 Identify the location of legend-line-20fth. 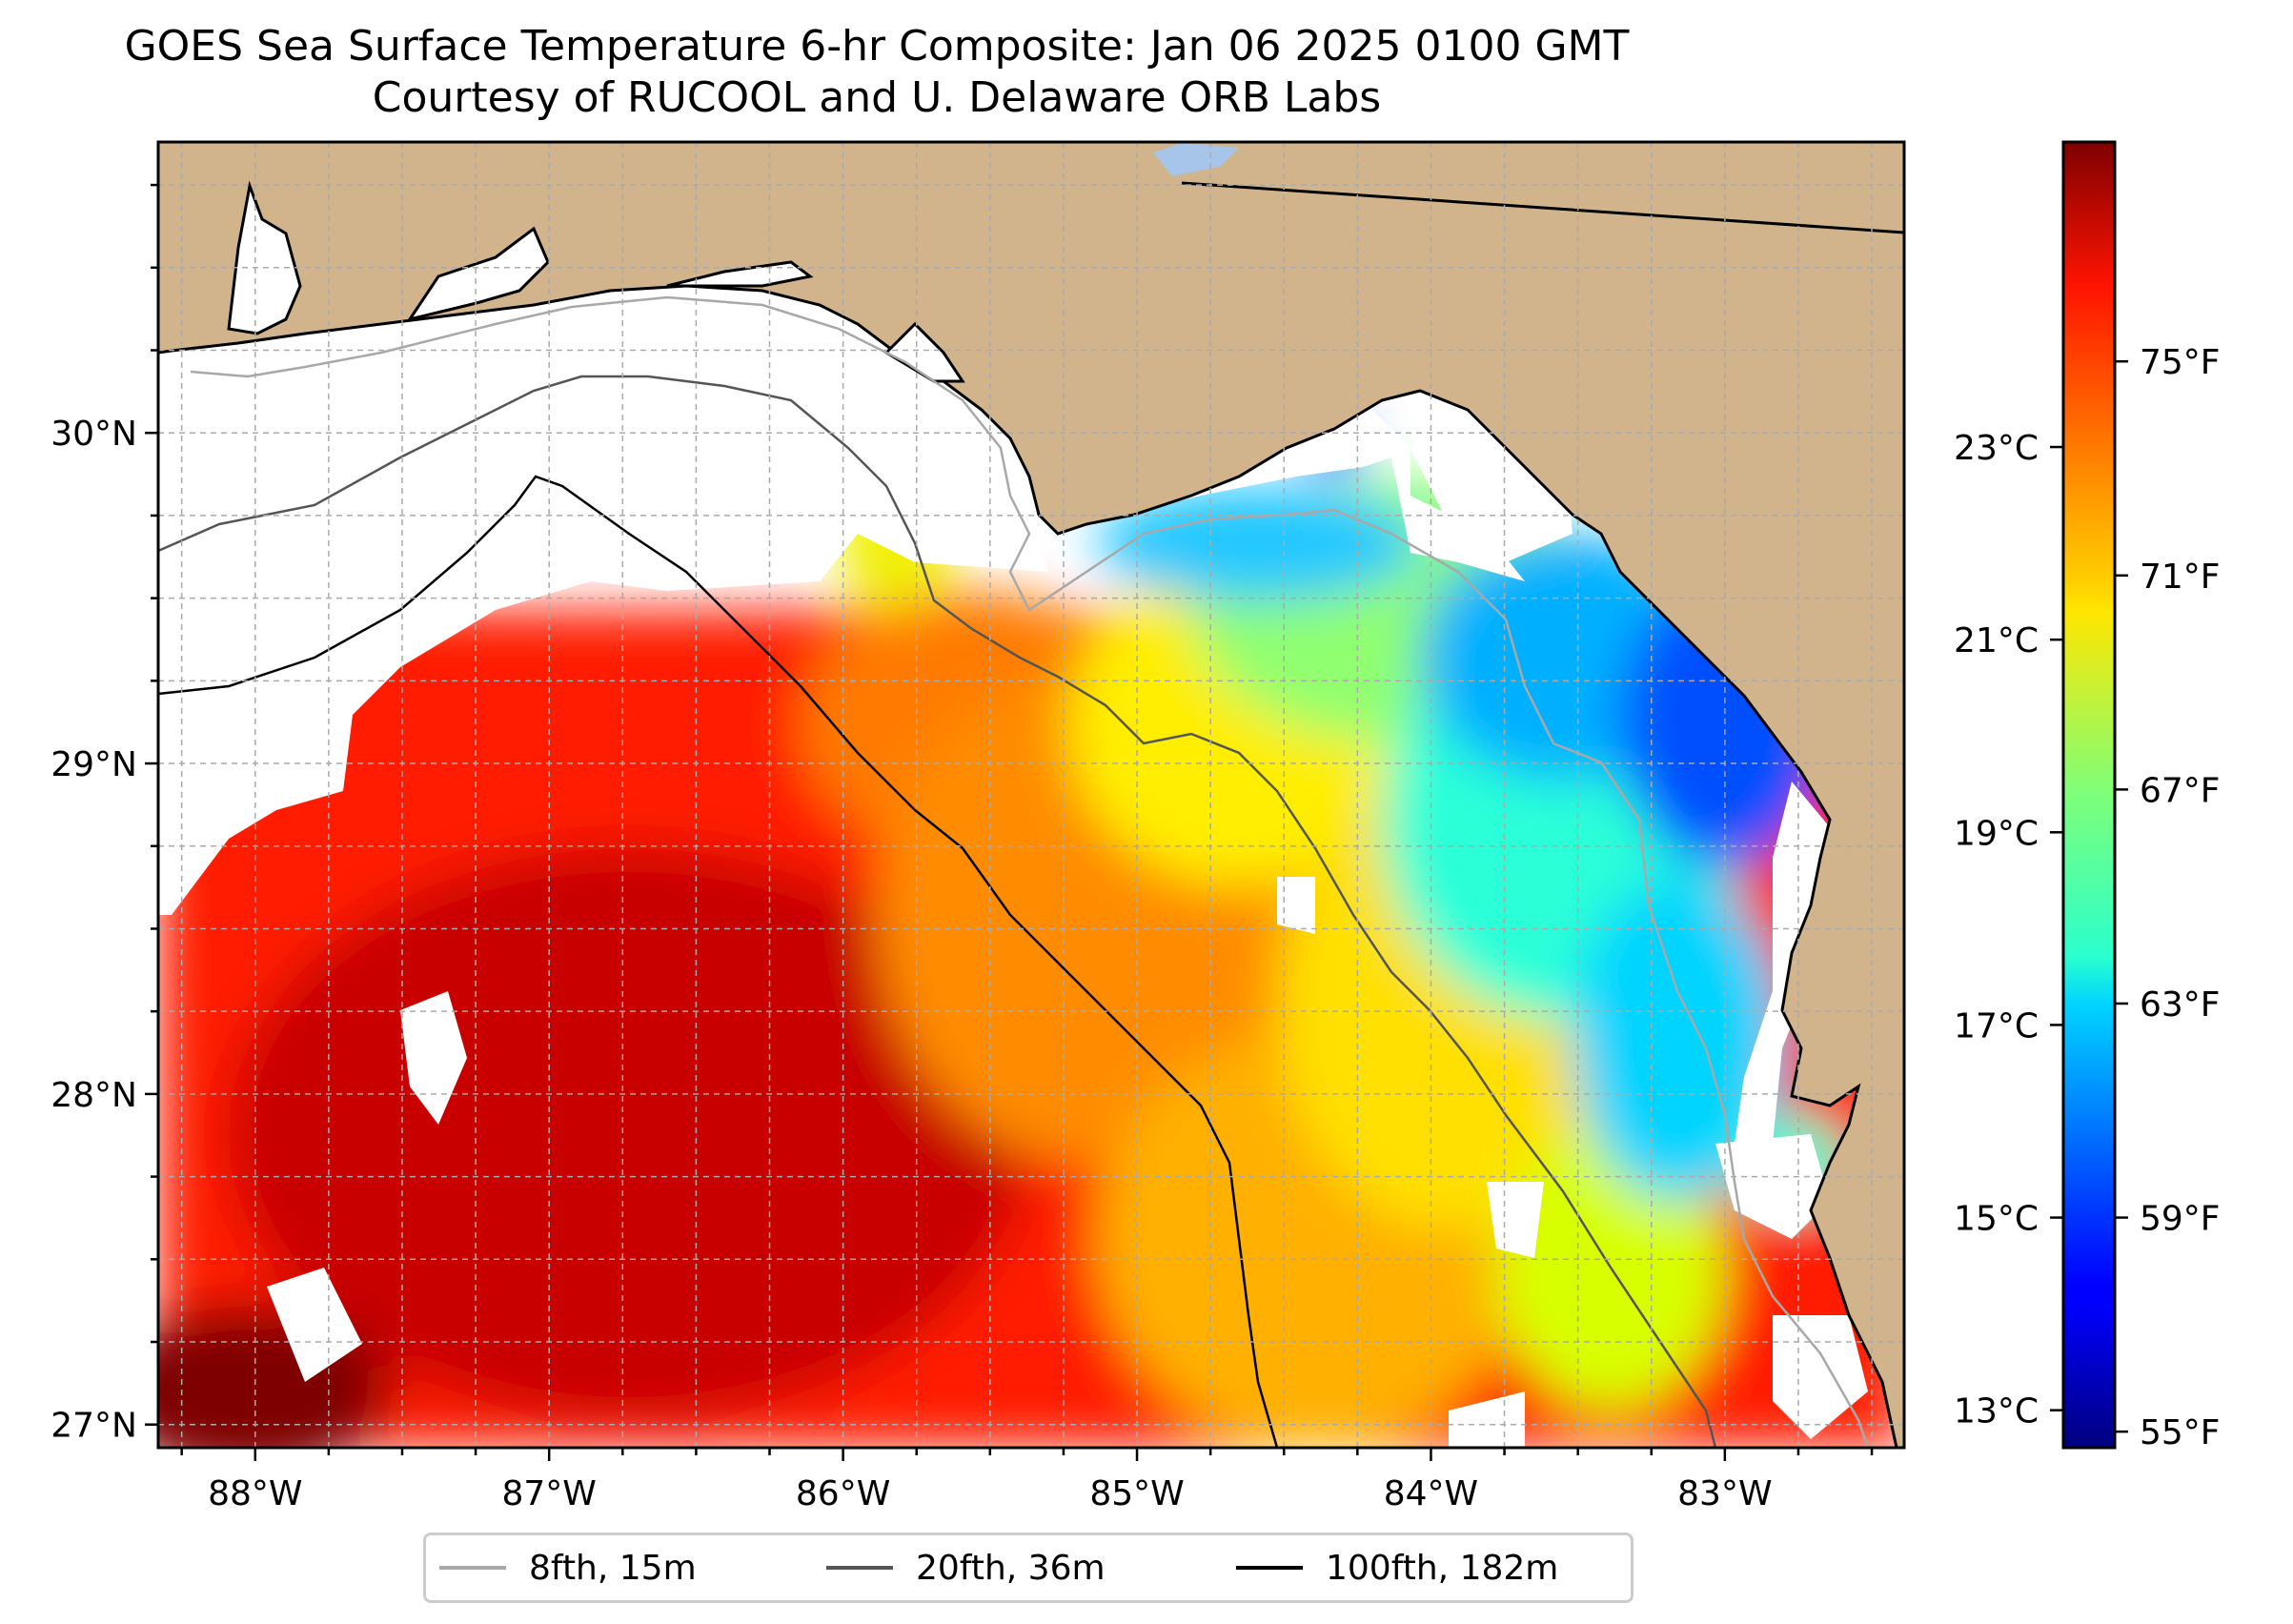
(860, 1568).